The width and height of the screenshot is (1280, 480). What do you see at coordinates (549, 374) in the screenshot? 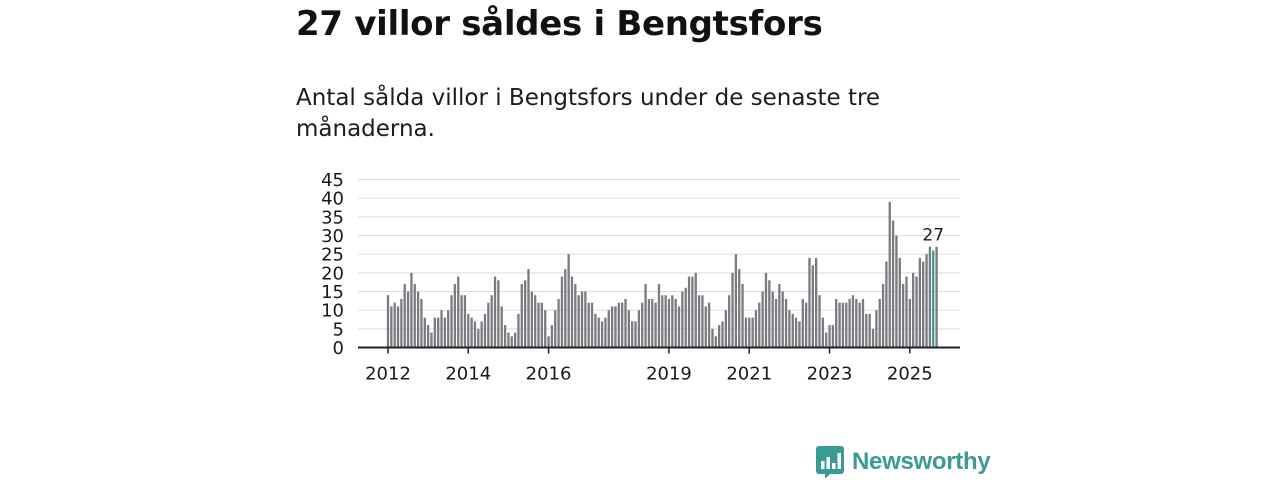
I see `x-tick-label: 2016` at bounding box center [549, 374].